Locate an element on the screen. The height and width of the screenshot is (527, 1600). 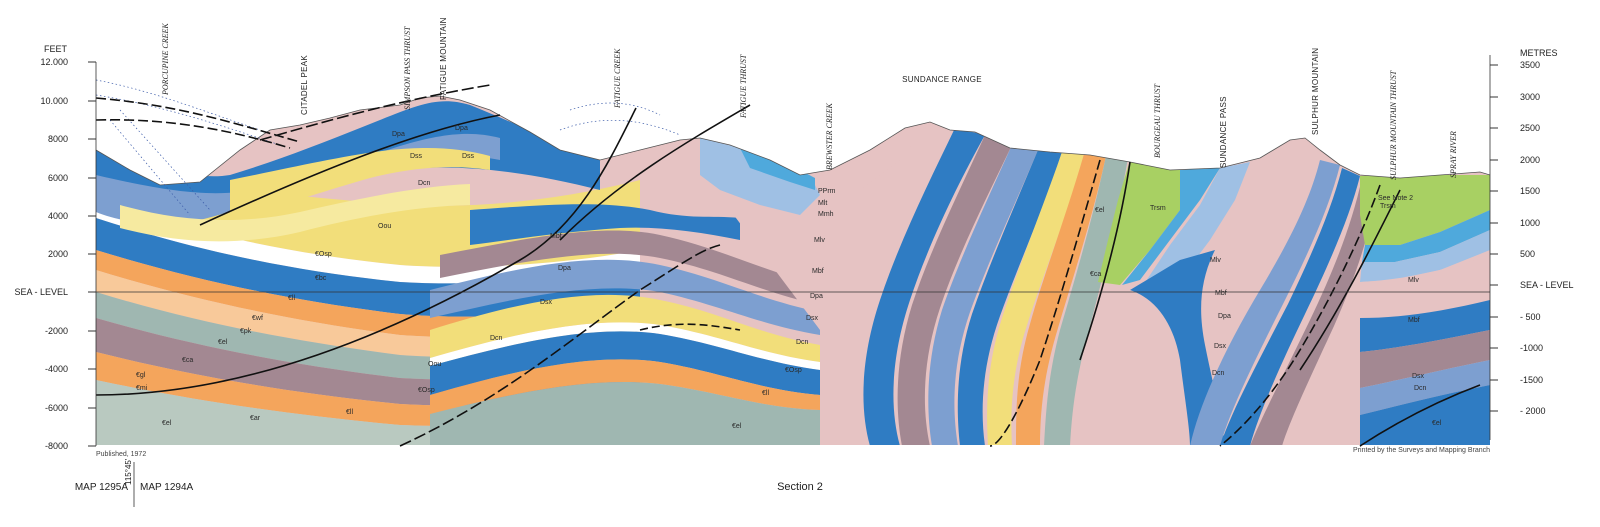
feet-tick: -2000 is located at coordinates (56, 331).